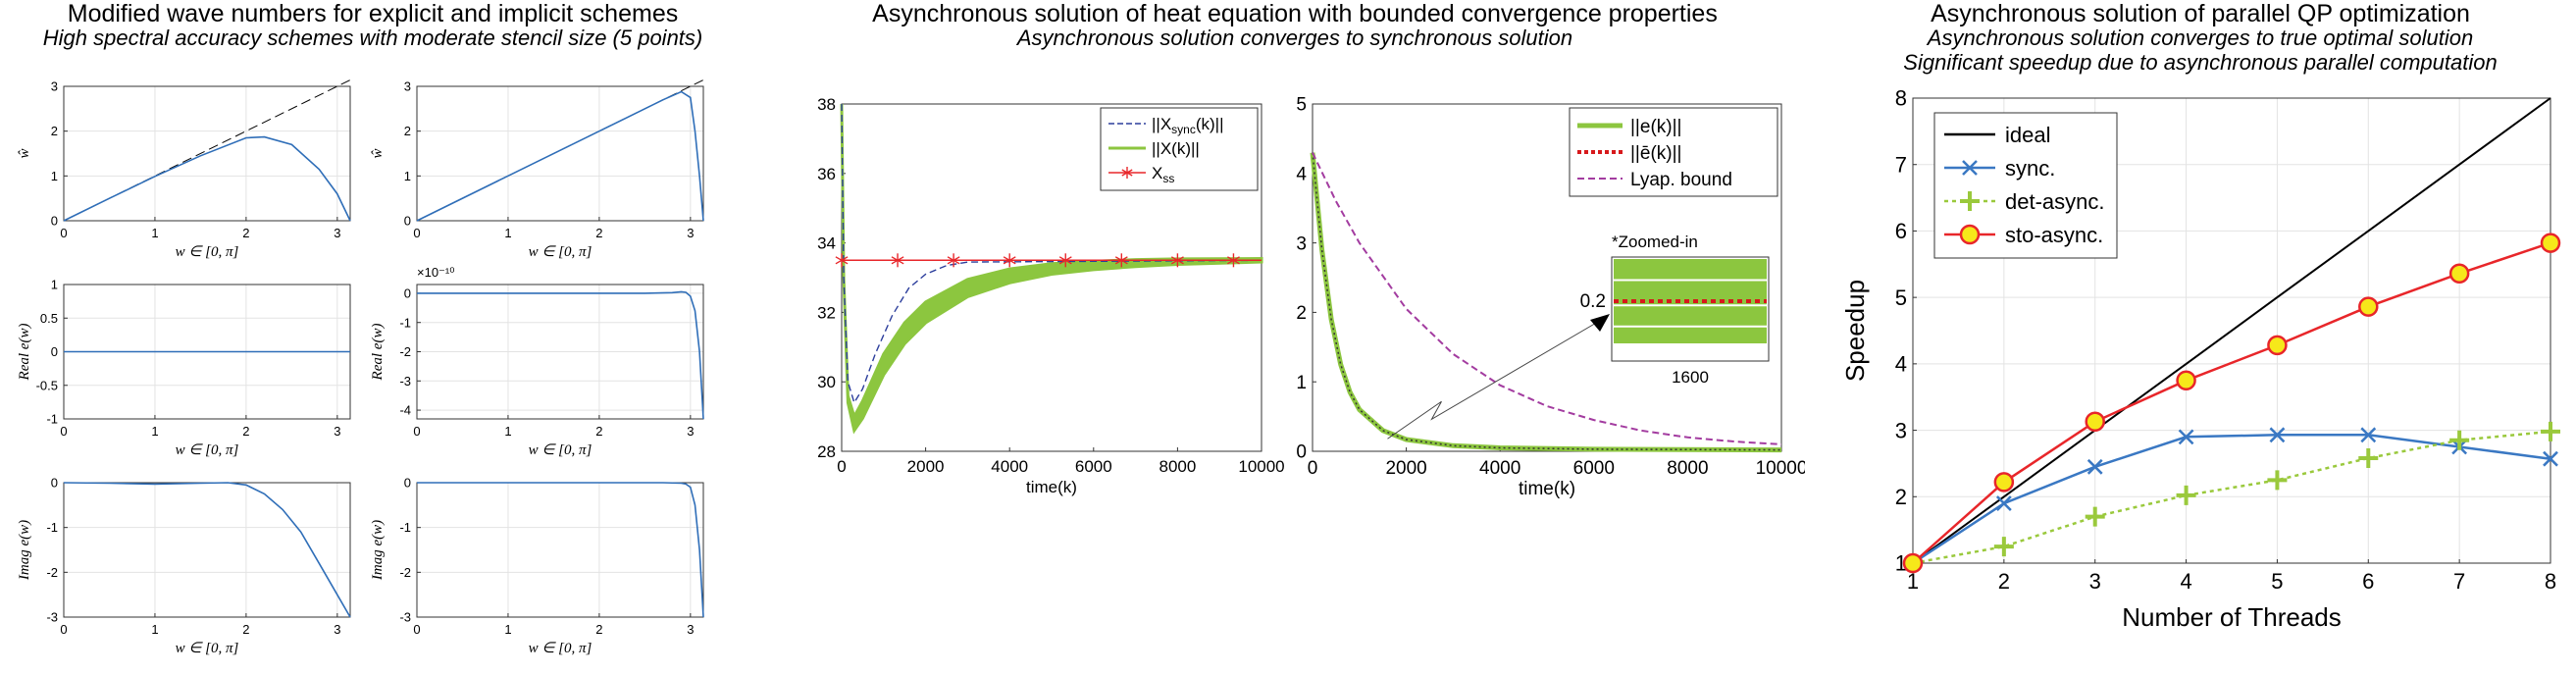 This screenshot has width=2576, height=674. Describe the element at coordinates (1593, 302) in the screenshot. I see `inset-y-tick: 0.2` at that location.